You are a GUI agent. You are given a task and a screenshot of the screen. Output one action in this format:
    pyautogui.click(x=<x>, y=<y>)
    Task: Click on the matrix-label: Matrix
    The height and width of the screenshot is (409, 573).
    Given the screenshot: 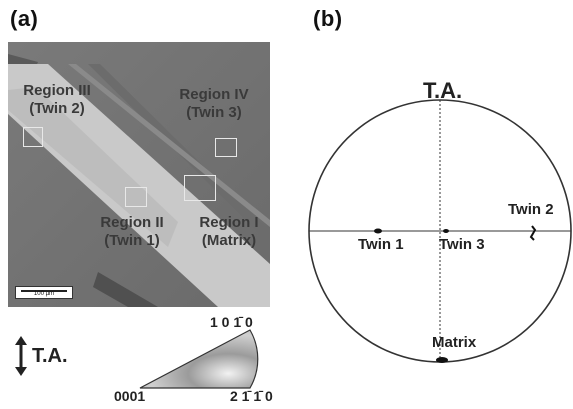 What is the action you would take?
    pyautogui.click(x=454, y=342)
    